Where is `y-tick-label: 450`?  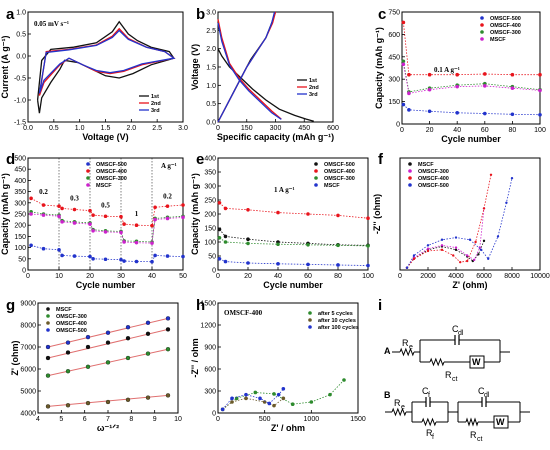 y-tick-label: 450 is located at coordinates (394, 57).